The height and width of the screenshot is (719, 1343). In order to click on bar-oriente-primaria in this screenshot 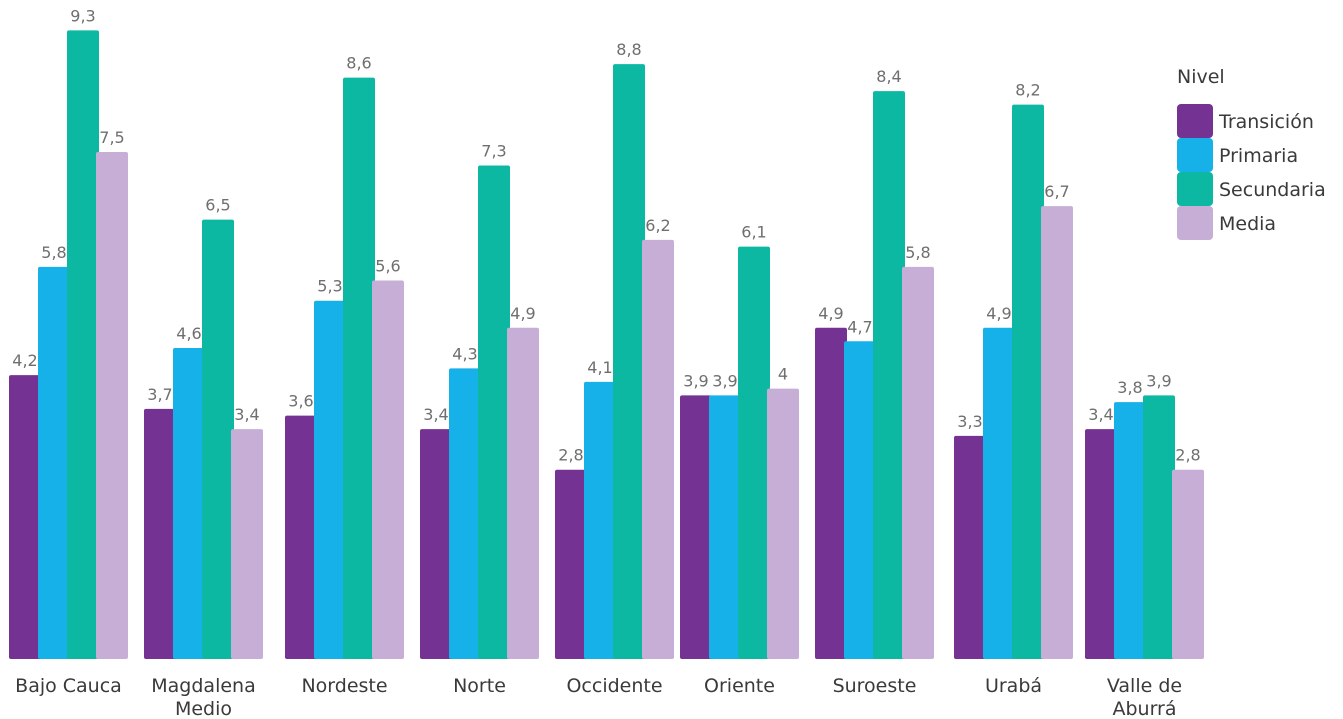, I will do `click(725, 527)`.